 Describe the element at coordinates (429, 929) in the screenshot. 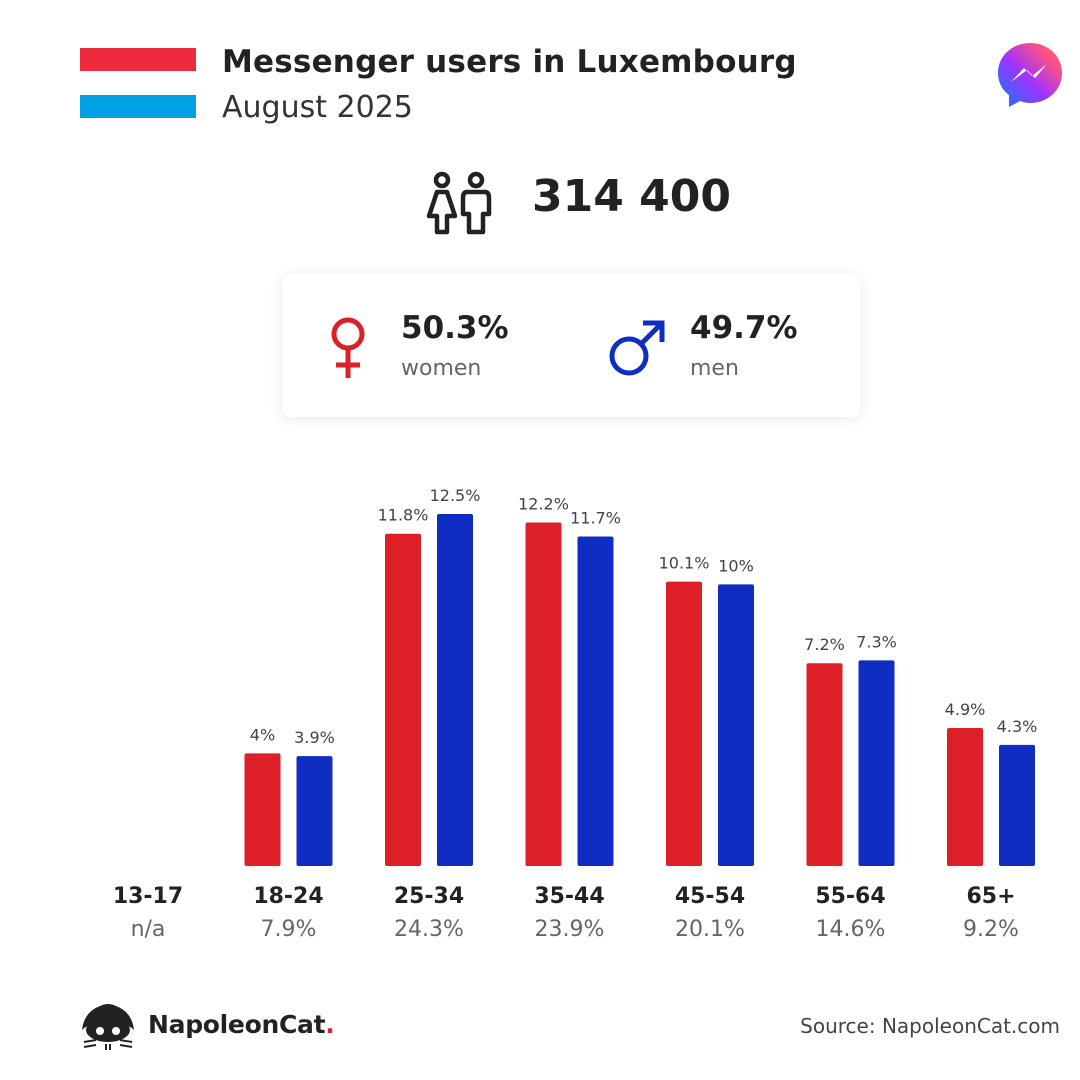

I see `age-group-total: 24.3%` at that location.